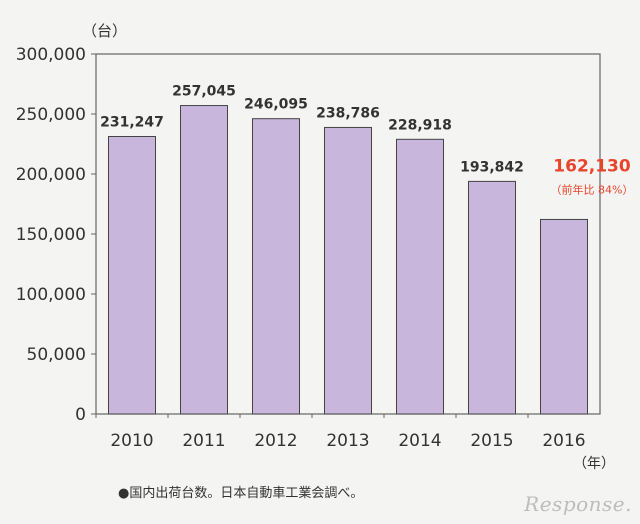 The width and height of the screenshot is (640, 524). Describe the element at coordinates (104, 31) in the screenshot. I see `y-unit-label: （台）` at that location.